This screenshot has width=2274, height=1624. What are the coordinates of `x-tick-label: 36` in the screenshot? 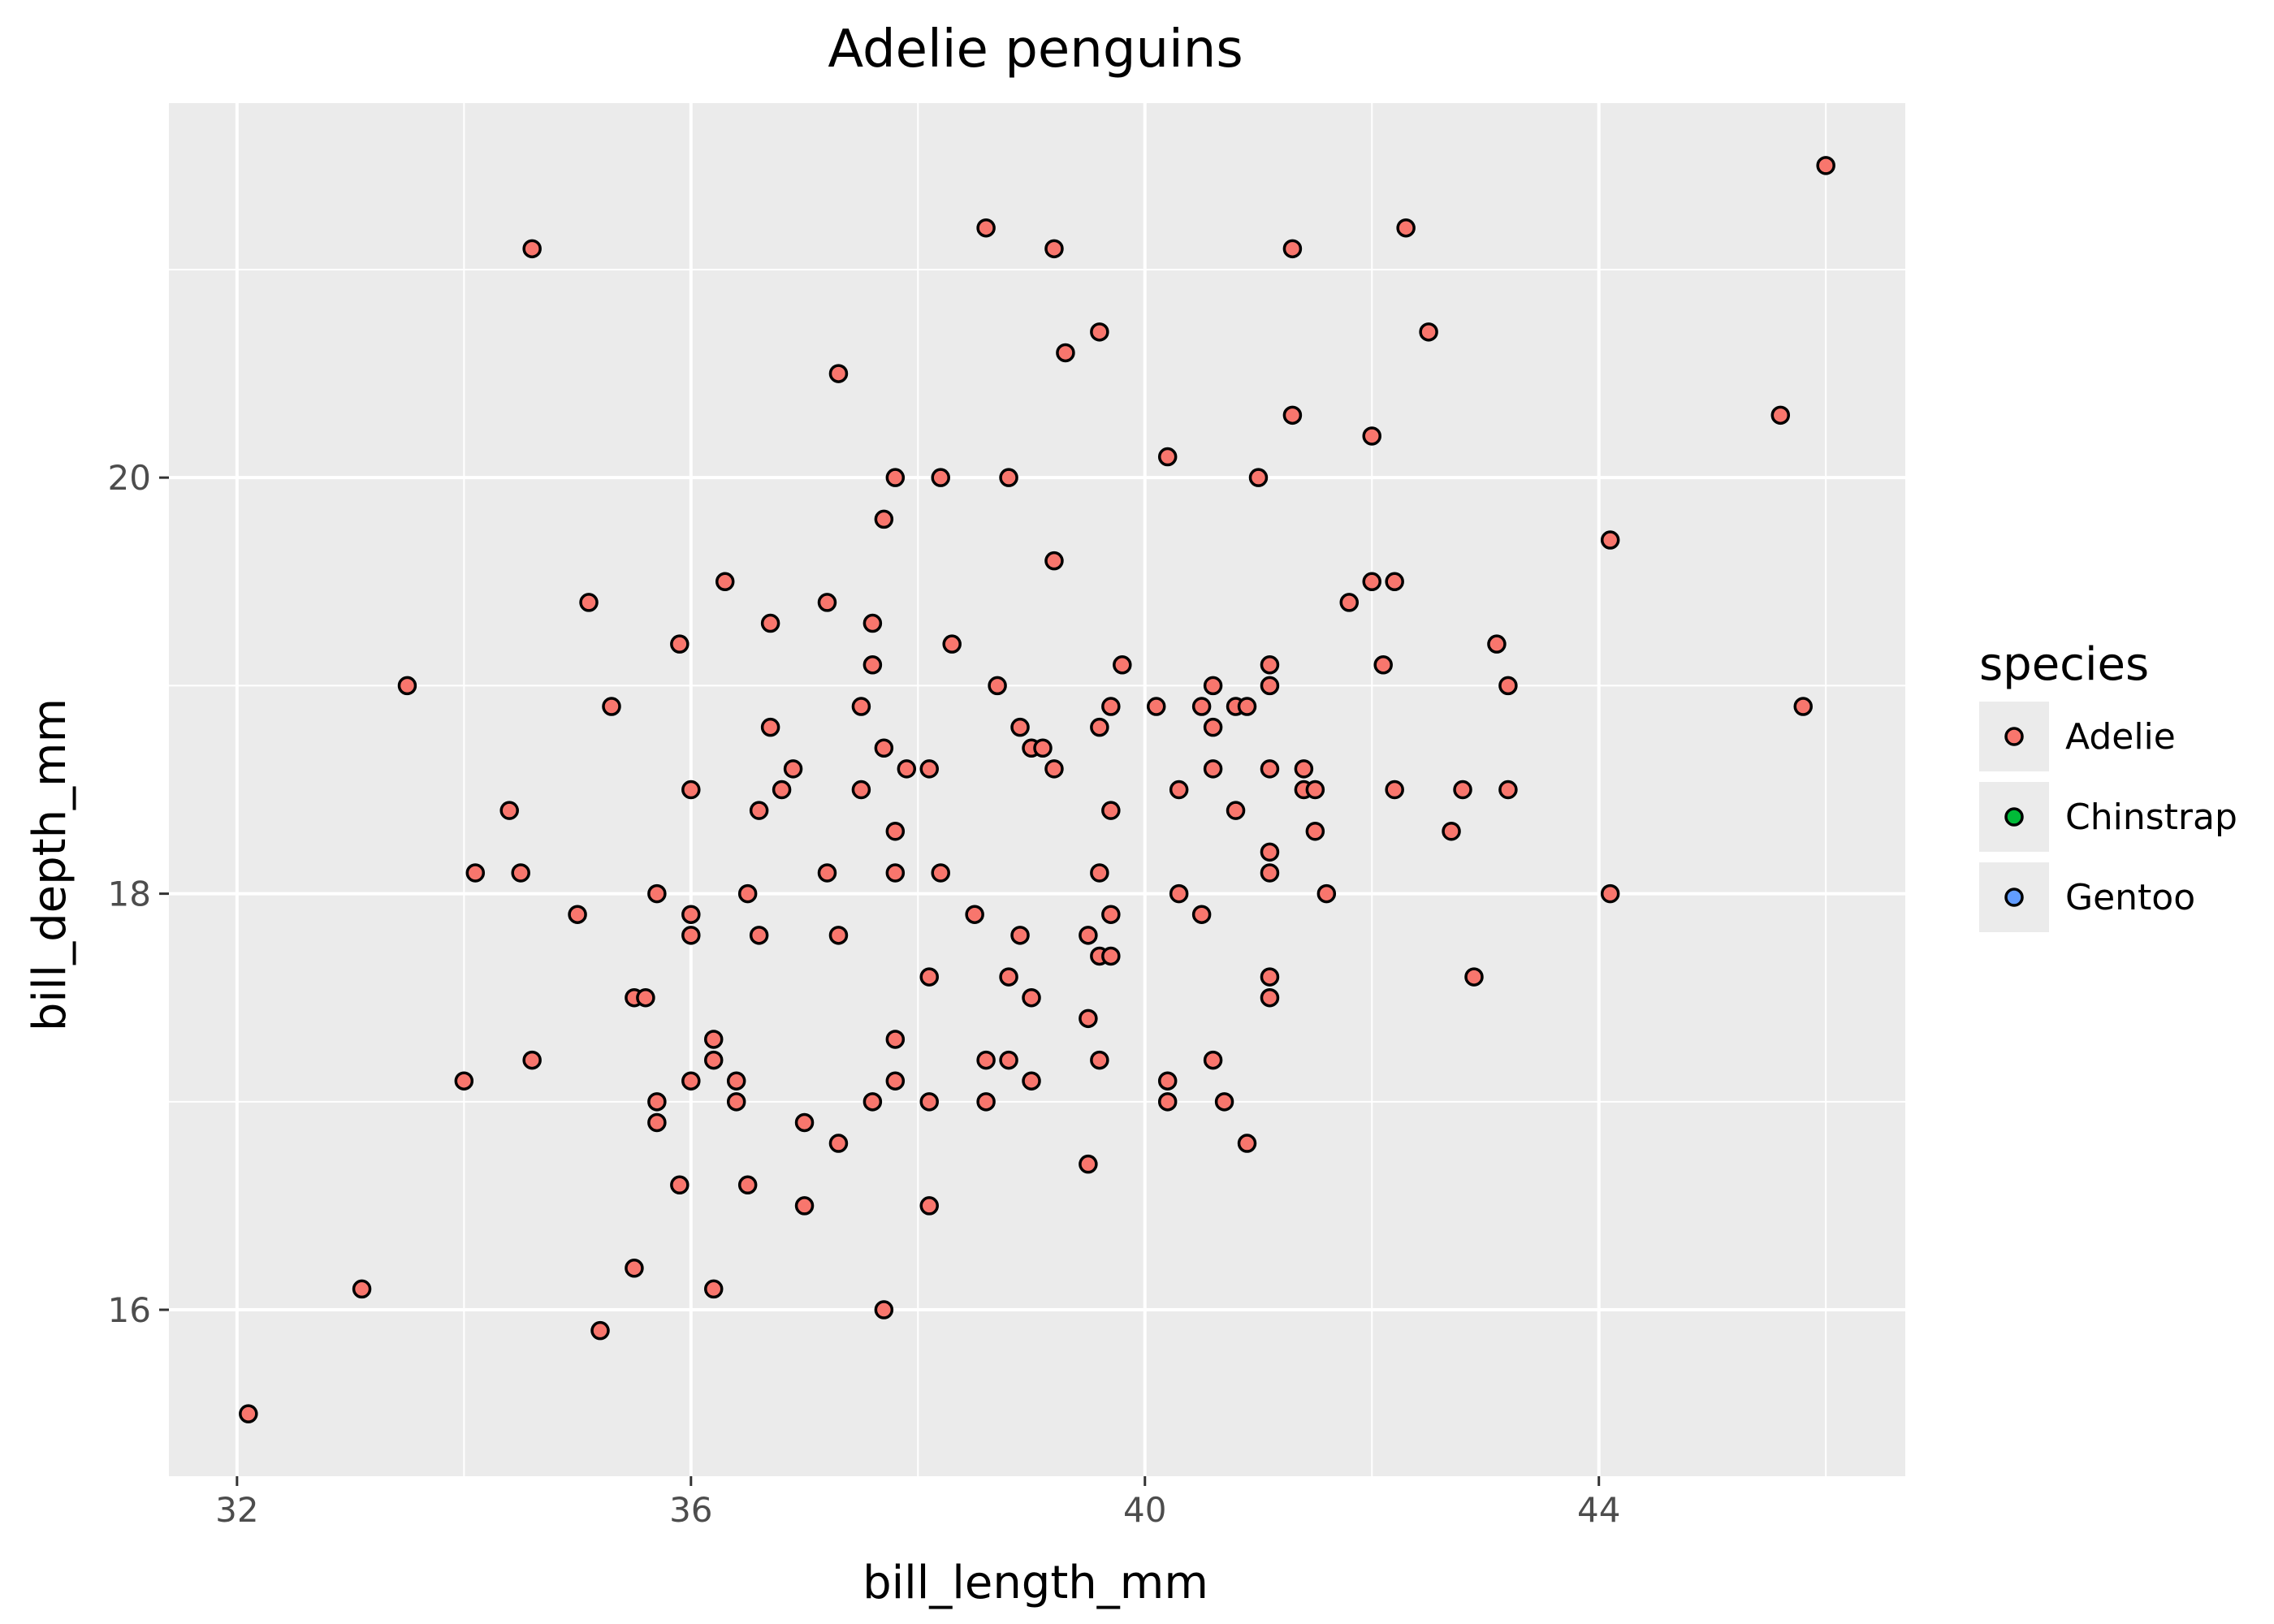 It's located at (690, 1510).